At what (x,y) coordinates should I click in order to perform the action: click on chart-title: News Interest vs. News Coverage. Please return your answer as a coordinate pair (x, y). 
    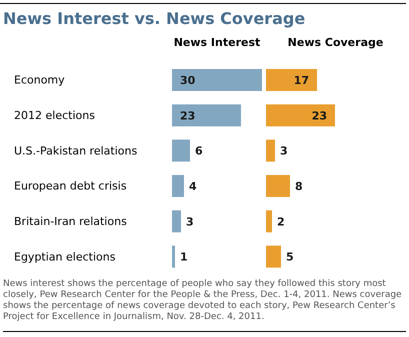
    Looking at the image, I should click on (154, 18).